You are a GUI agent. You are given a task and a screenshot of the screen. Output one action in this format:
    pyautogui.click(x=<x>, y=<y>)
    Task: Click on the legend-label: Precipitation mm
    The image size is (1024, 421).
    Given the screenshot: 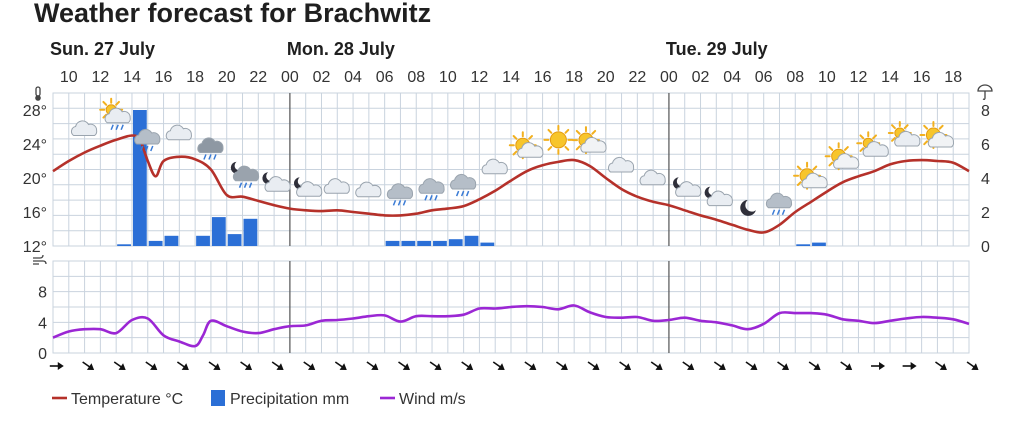 What is the action you would take?
    pyautogui.click(x=289, y=399)
    